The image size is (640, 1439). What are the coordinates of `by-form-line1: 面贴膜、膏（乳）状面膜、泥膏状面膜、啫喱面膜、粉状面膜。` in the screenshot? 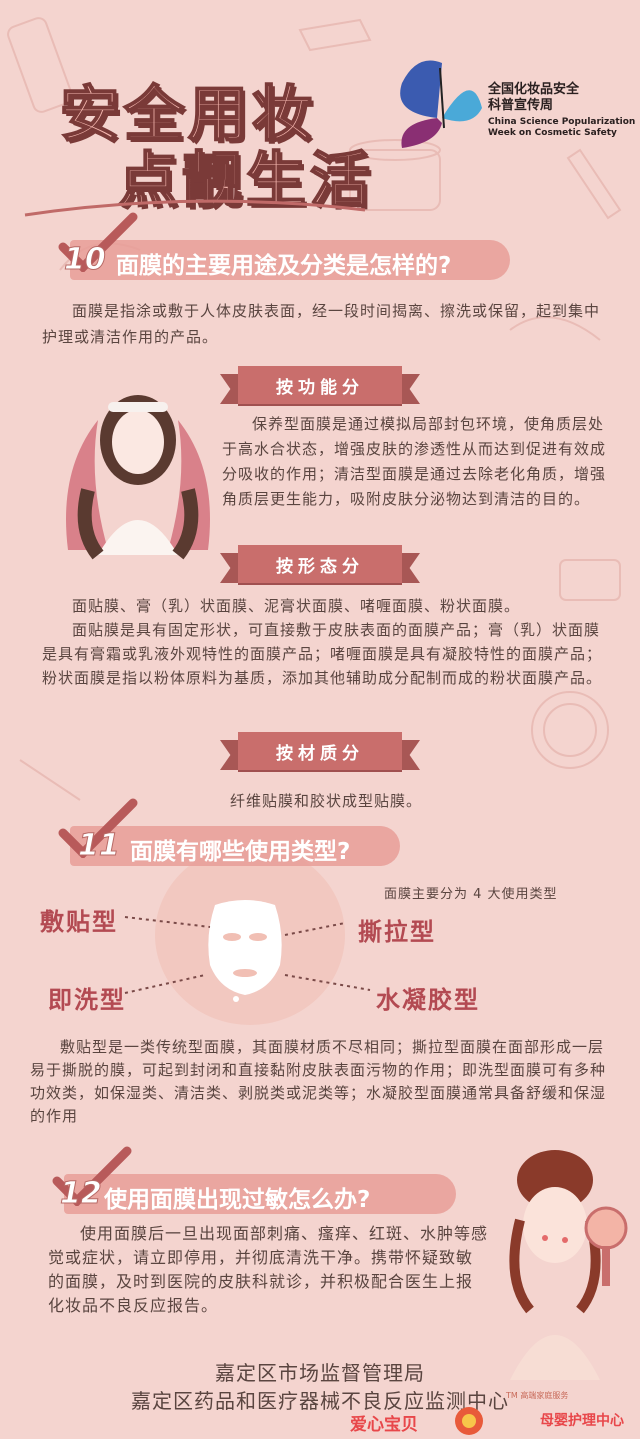 It's located at (296, 606).